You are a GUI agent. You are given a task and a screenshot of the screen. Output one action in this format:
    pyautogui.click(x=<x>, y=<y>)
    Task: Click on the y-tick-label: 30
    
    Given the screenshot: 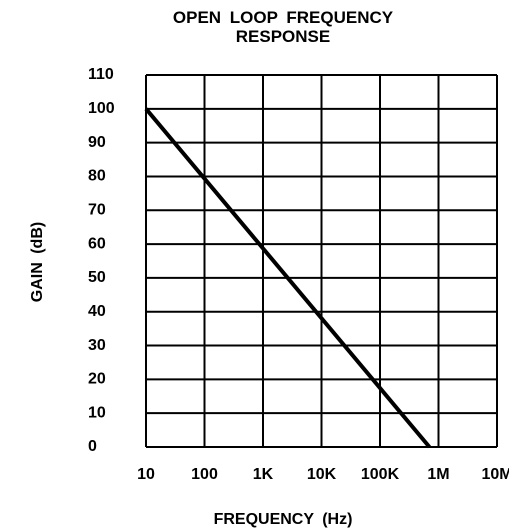 What is the action you would take?
    pyautogui.click(x=97, y=345)
    